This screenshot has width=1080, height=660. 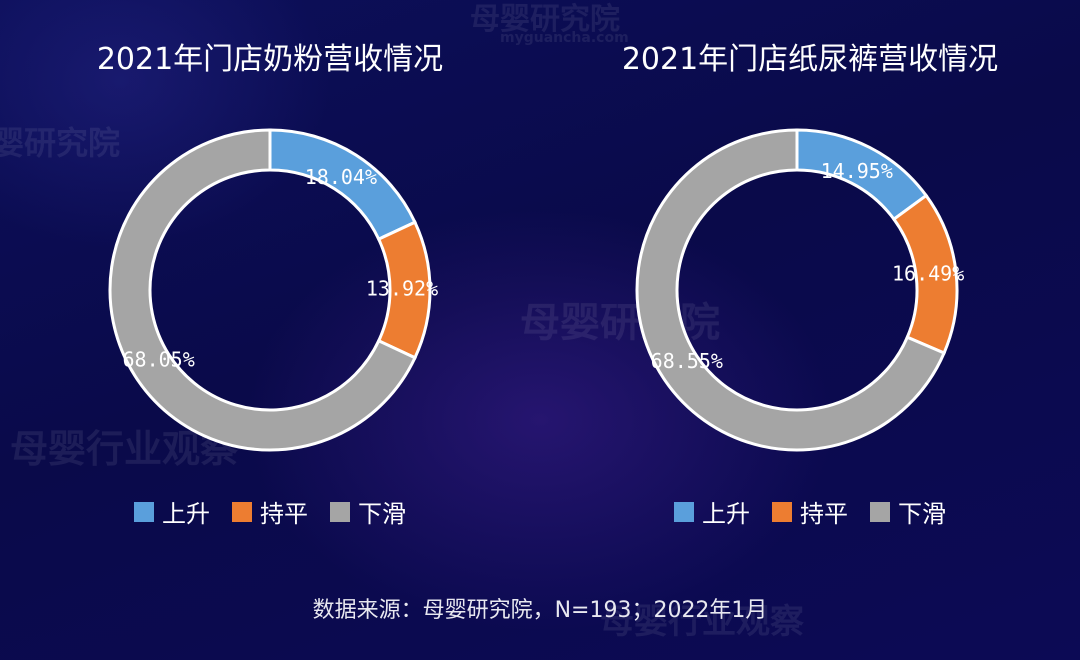 What do you see at coordinates (159, 359) in the screenshot?
I see `label-fall: 68.05%` at bounding box center [159, 359].